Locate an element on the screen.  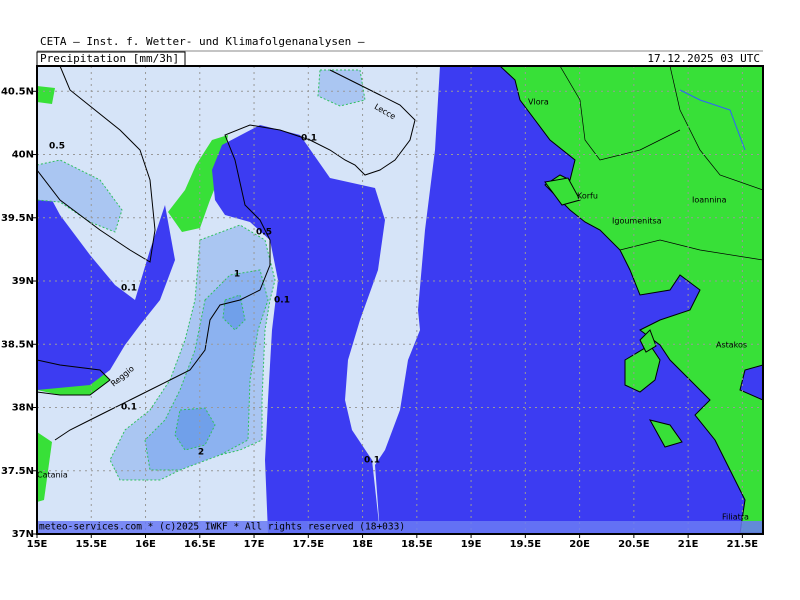
place-label: Catania is located at coordinates (52, 475).